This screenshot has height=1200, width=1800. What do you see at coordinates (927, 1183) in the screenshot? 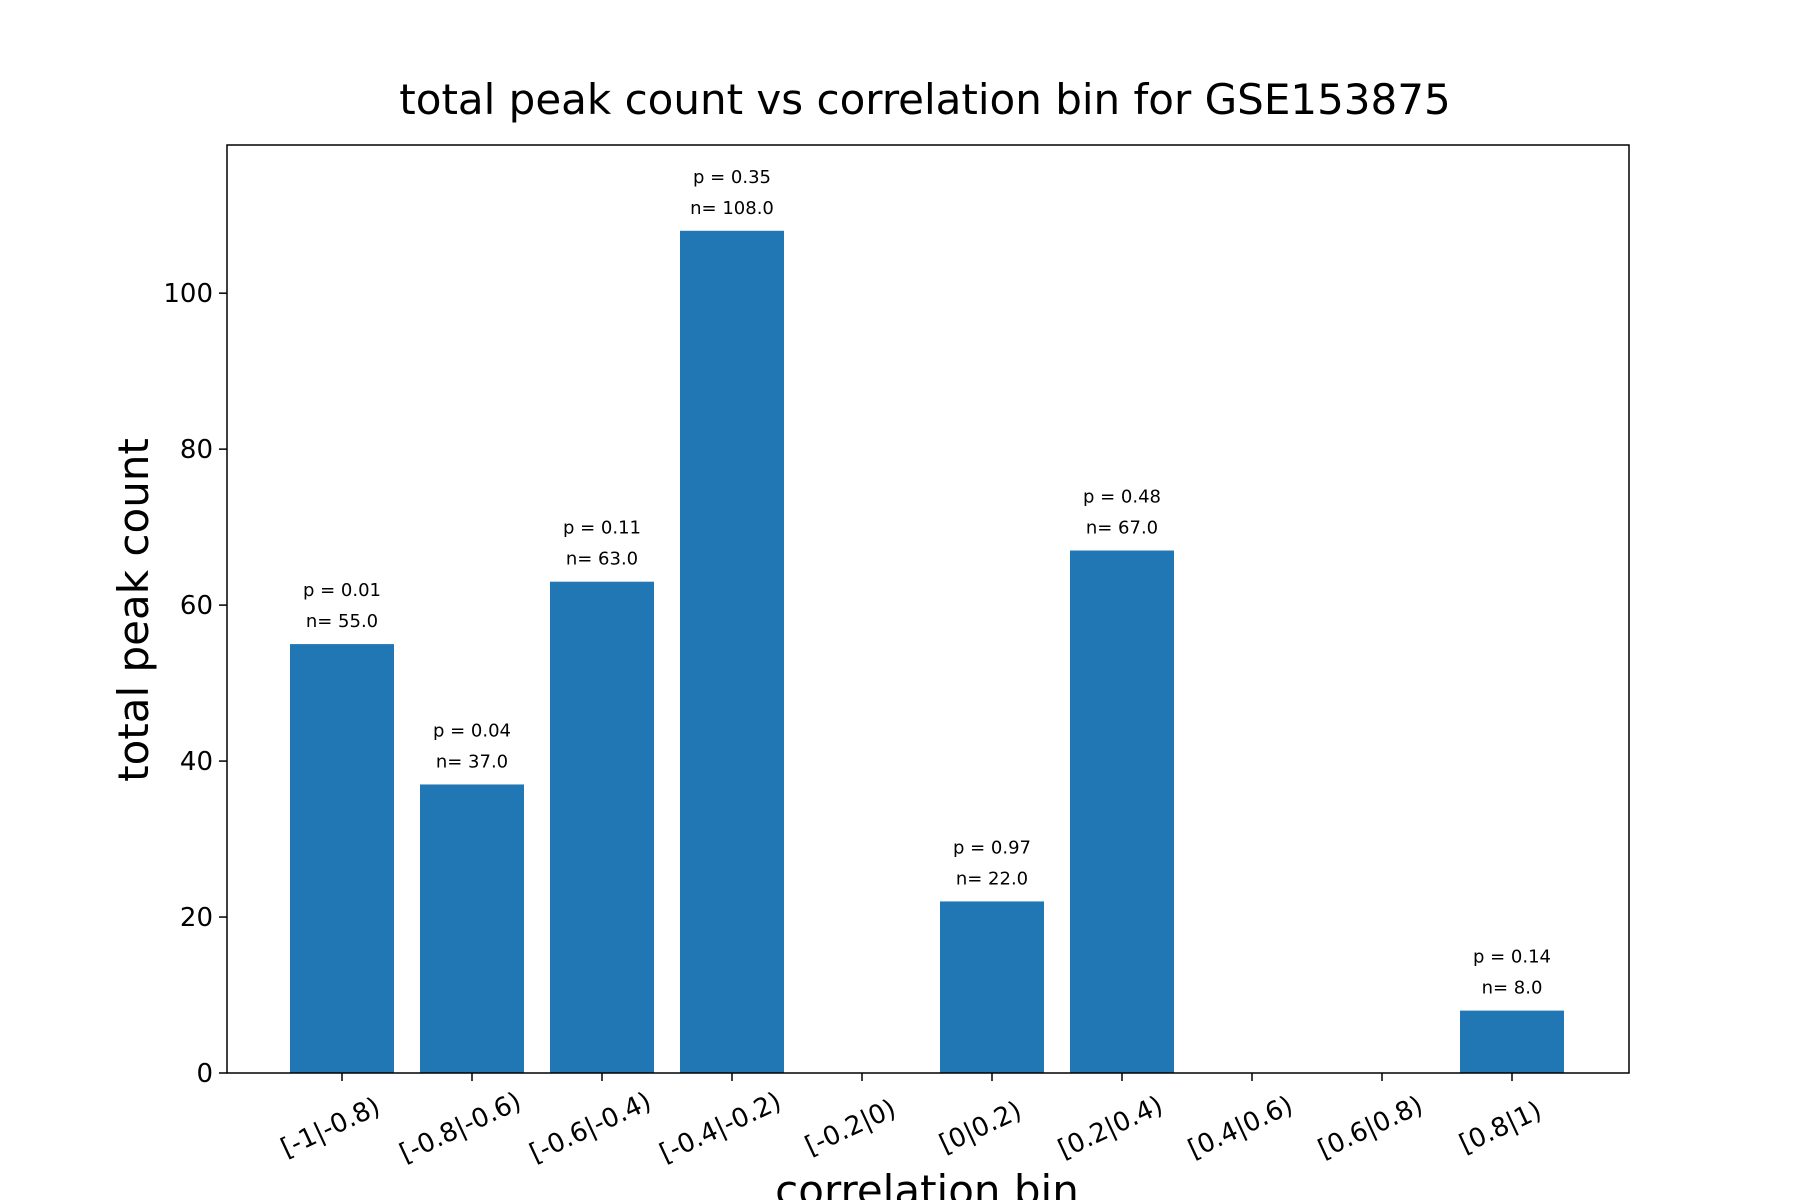
I see `x-axis-label: correlation bin` at bounding box center [927, 1183].